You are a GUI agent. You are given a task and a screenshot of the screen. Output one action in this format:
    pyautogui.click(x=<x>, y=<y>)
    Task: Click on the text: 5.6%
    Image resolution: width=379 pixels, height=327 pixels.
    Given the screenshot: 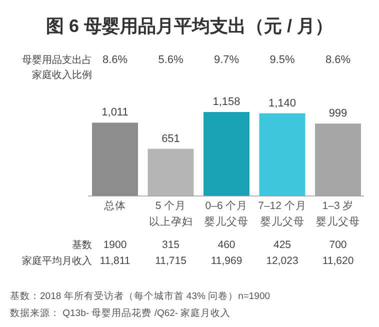 What is the action you would take?
    pyautogui.click(x=171, y=60)
    